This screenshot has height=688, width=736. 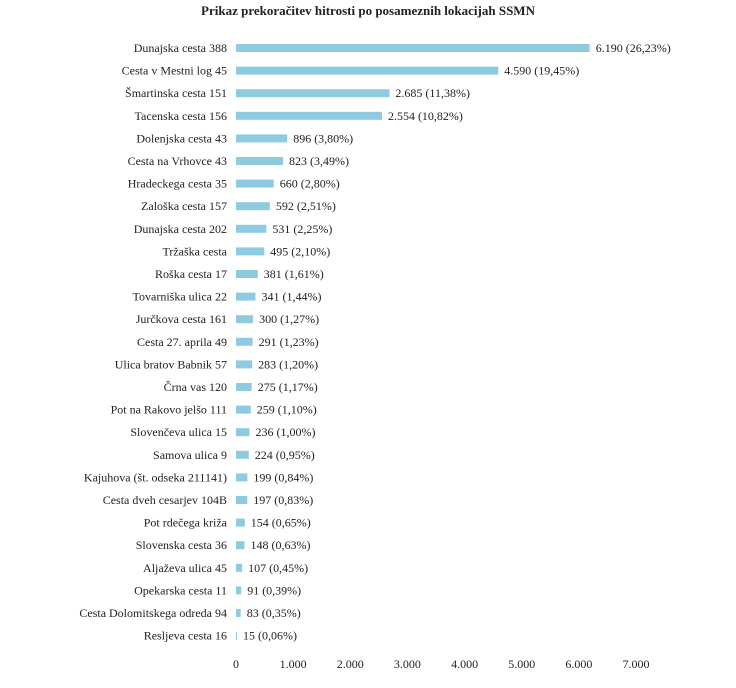 I want to click on data-label: 531 (2,25%), so click(x=302, y=229).